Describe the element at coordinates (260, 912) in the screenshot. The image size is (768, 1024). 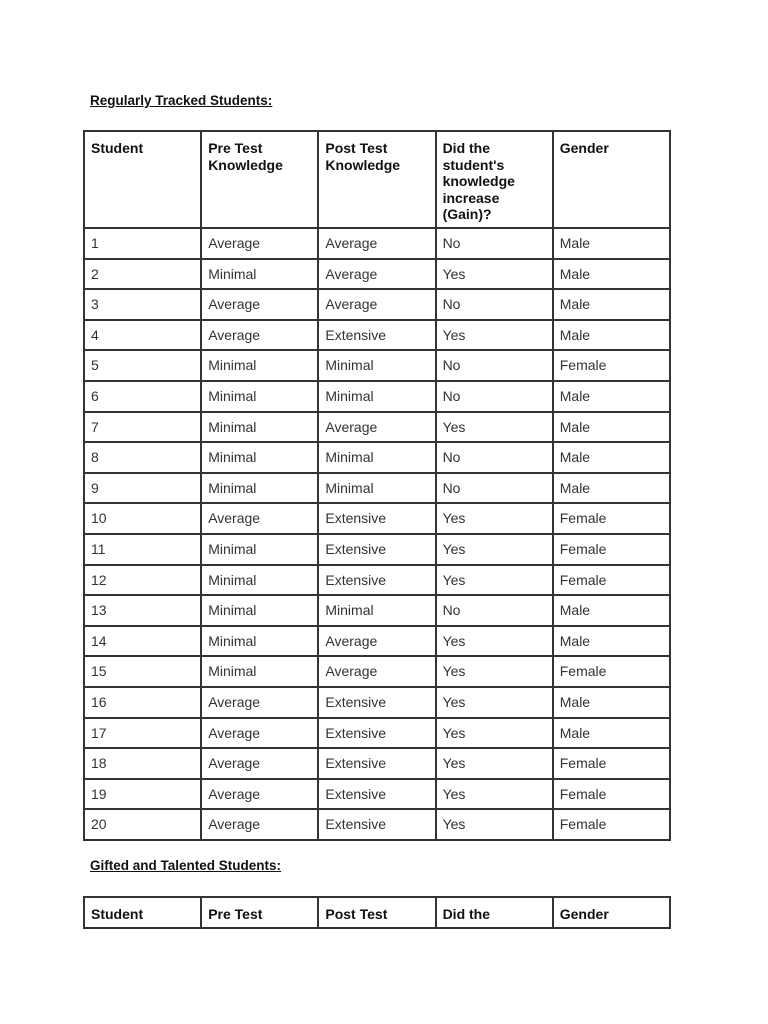
I see `header-pre-test: Pre Test` at that location.